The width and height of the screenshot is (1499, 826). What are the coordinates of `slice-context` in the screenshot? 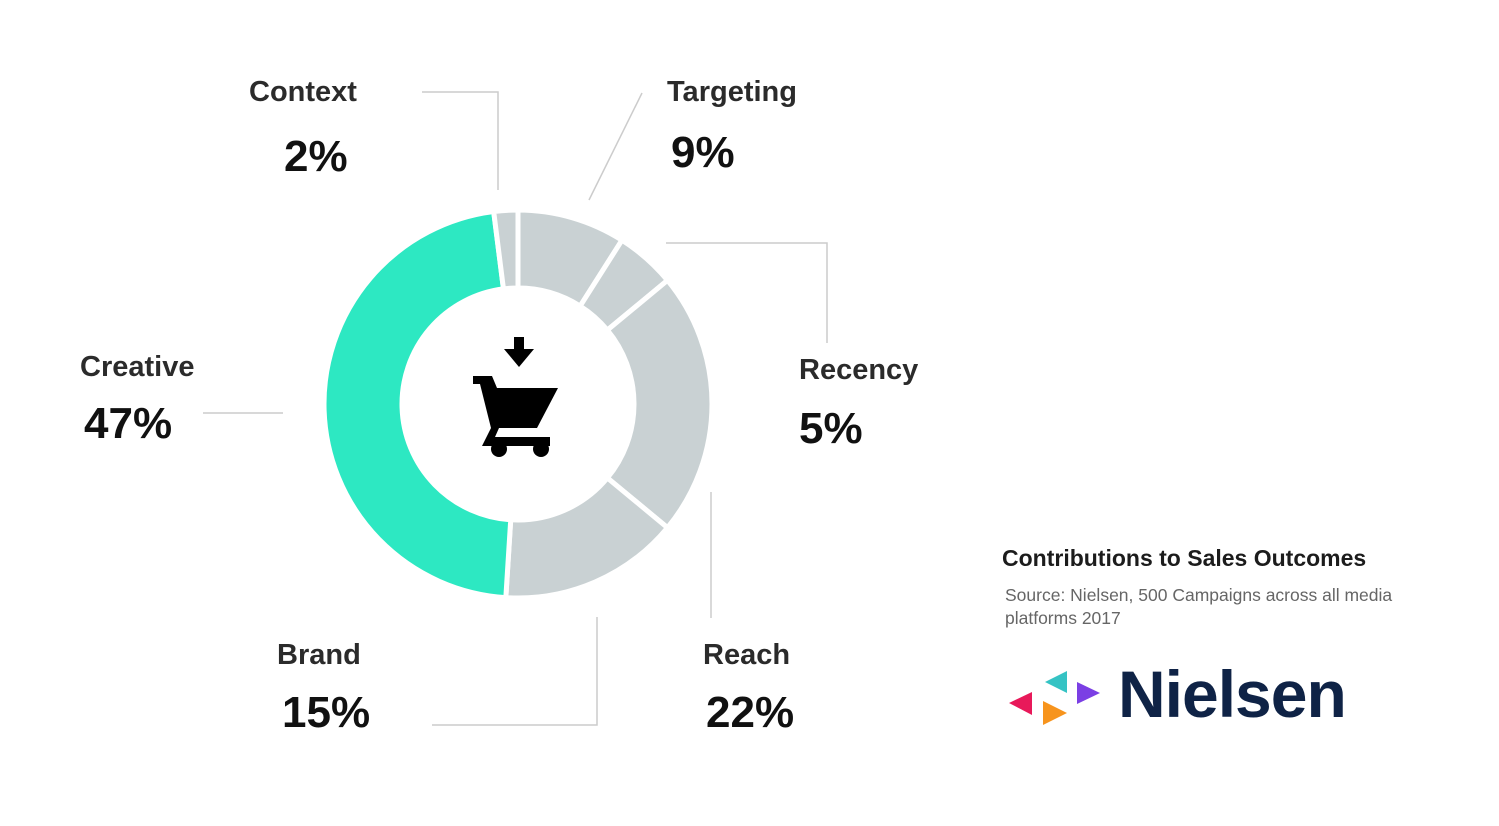 It's located at (506, 249).